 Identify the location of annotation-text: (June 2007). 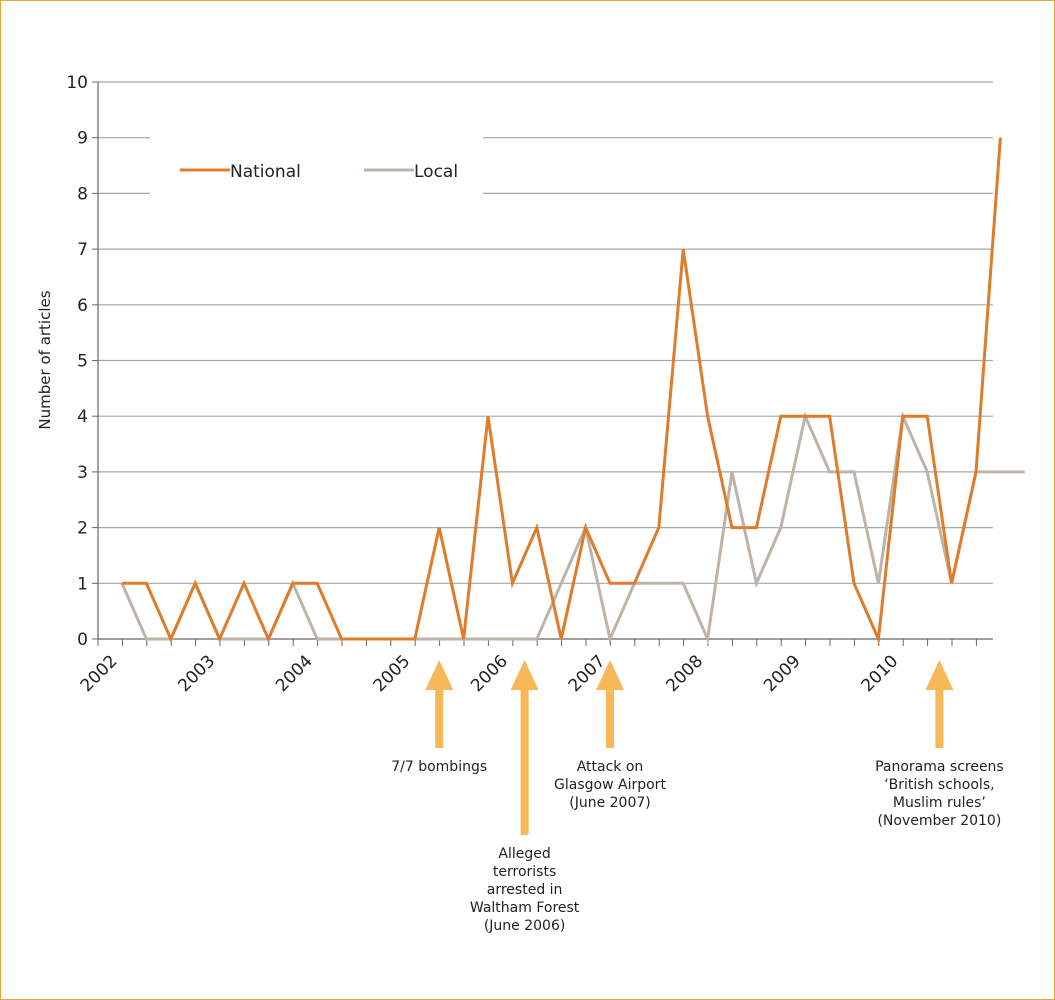
(610, 803).